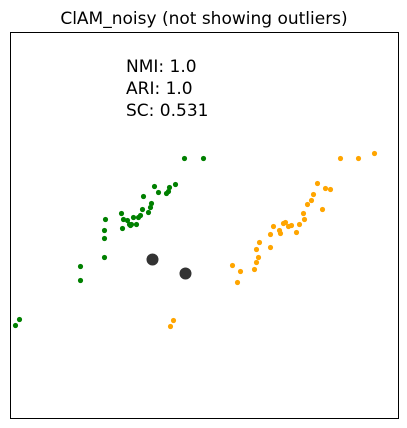 The image size is (407, 428). What do you see at coordinates (203, 19) in the screenshot?
I see `chart-title: ClAM_noisy (not showing outliers)` at bounding box center [203, 19].